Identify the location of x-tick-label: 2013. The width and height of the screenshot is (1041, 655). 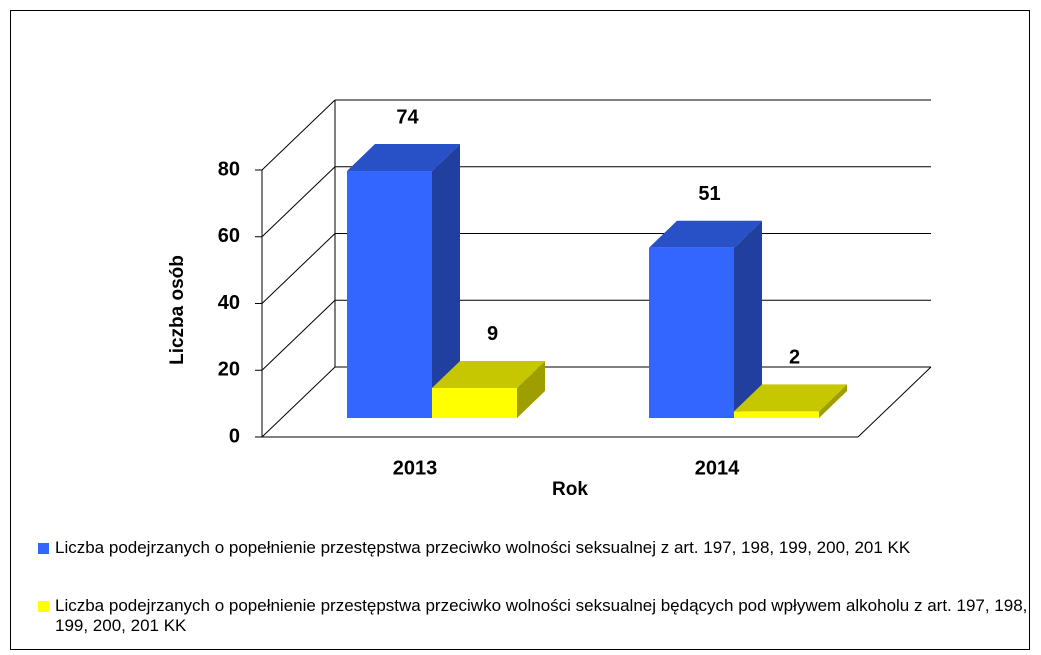
(415, 468).